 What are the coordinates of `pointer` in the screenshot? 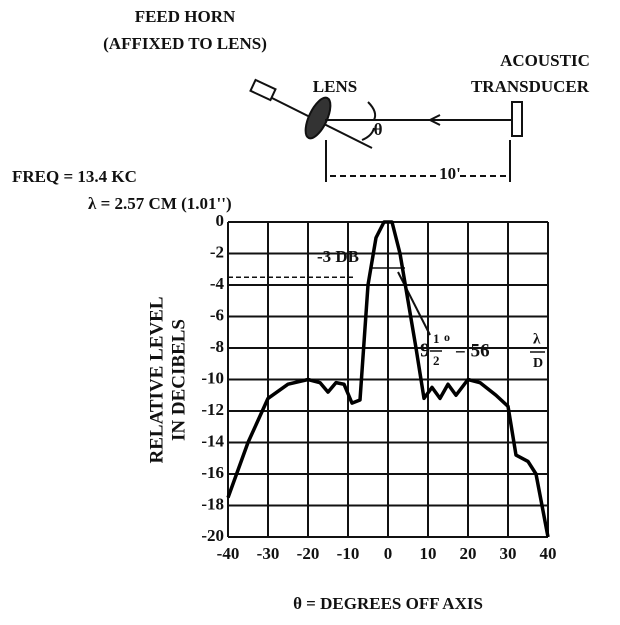 It's located at (414, 303).